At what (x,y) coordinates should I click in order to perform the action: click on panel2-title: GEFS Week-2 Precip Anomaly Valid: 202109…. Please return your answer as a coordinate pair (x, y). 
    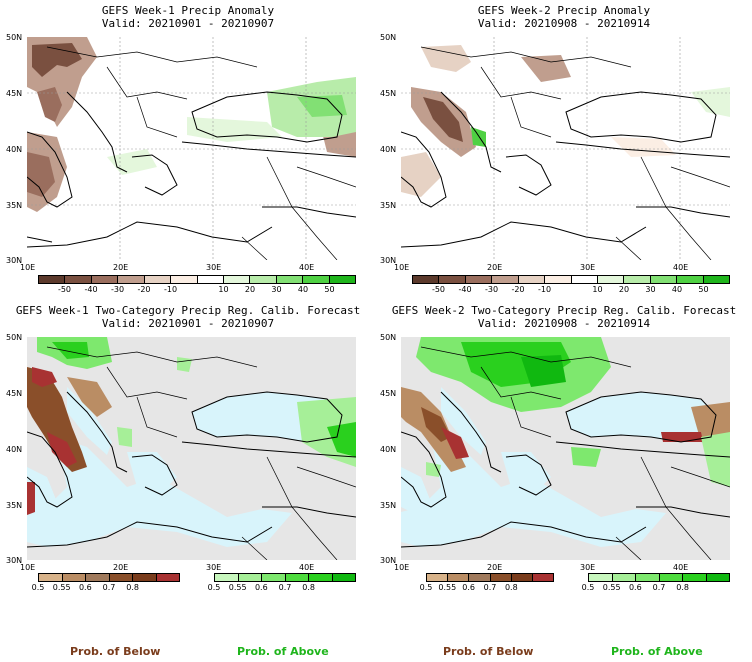
    Looking at the image, I should click on (564, 17).